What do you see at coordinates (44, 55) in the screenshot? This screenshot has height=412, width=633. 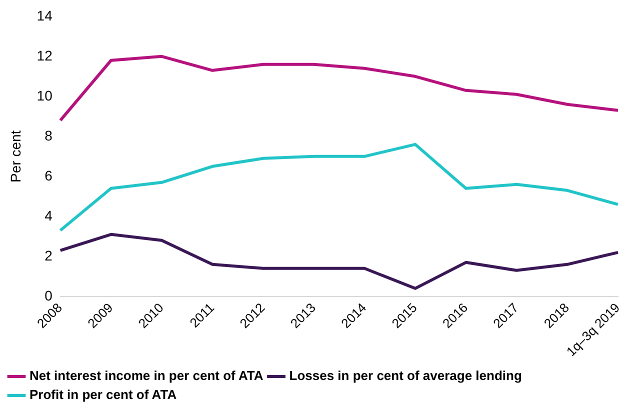 I see `y-tick-label: 12` at bounding box center [44, 55].